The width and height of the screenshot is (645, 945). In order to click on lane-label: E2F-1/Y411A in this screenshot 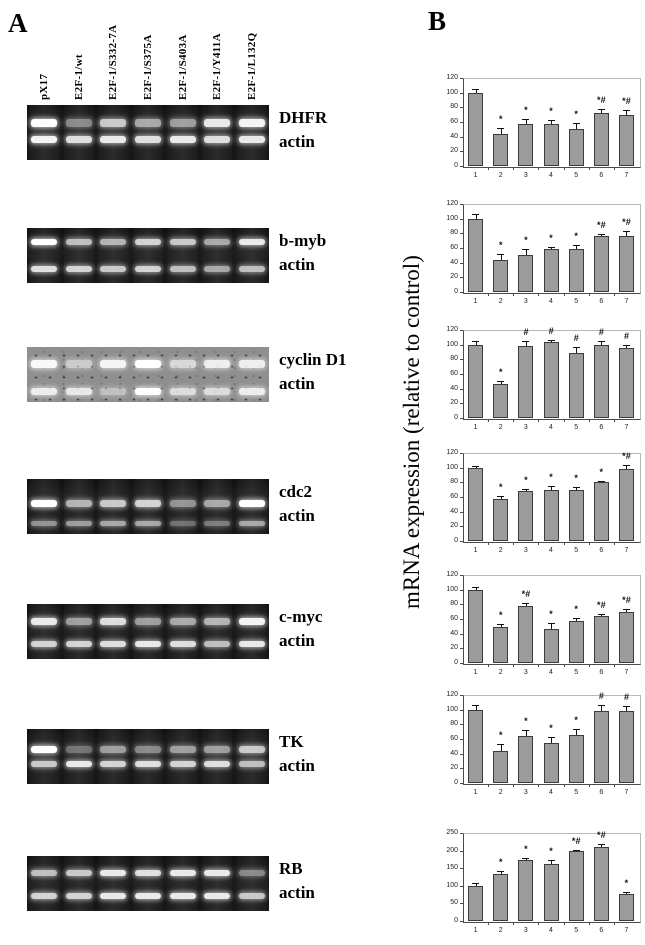, I will do `click(217, 66)`.